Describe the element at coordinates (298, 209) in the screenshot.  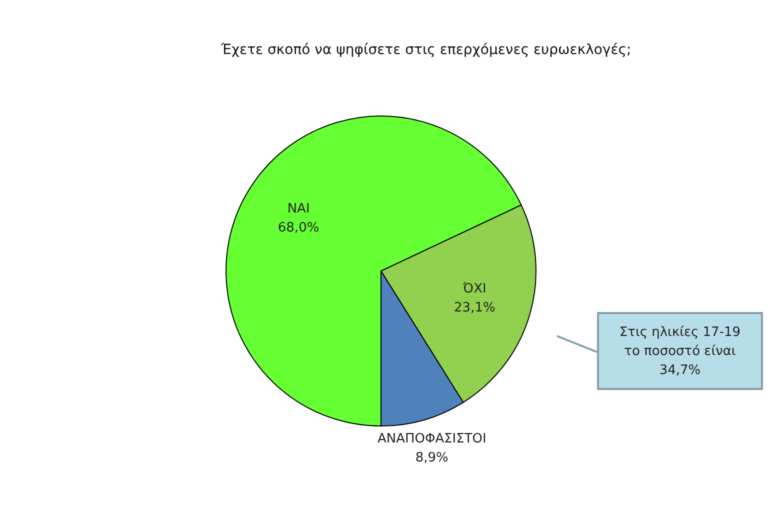
I see `slice-label: ΝΑΙ` at that location.